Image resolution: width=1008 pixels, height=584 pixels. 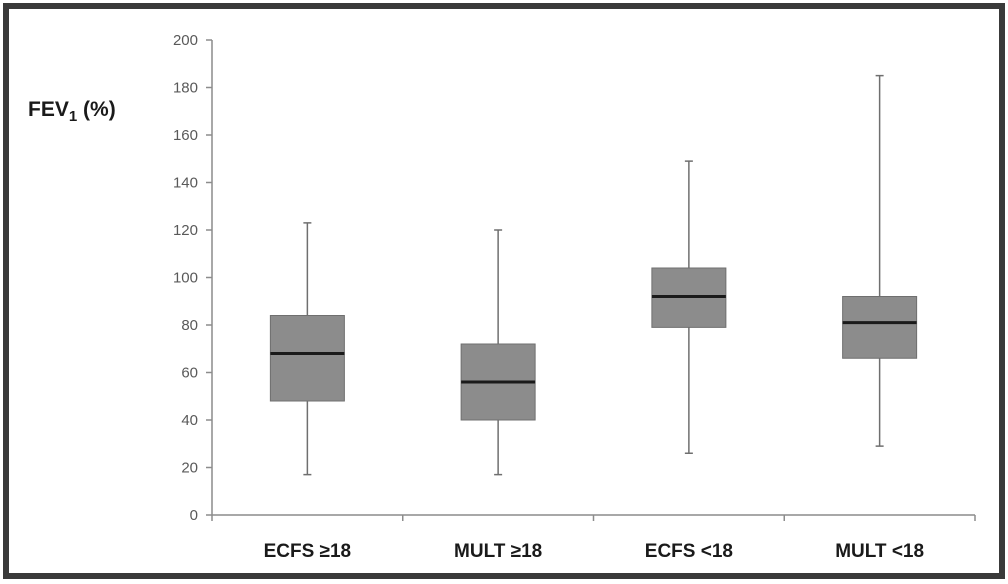 What do you see at coordinates (185, 230) in the screenshot?
I see `y-tick-label: 120` at bounding box center [185, 230].